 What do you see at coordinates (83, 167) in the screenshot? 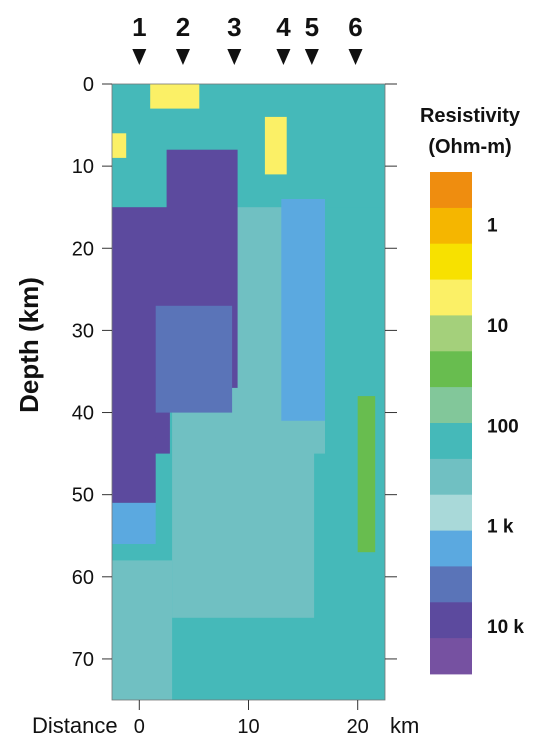
I see `depth-tick-label: 10` at bounding box center [83, 167].